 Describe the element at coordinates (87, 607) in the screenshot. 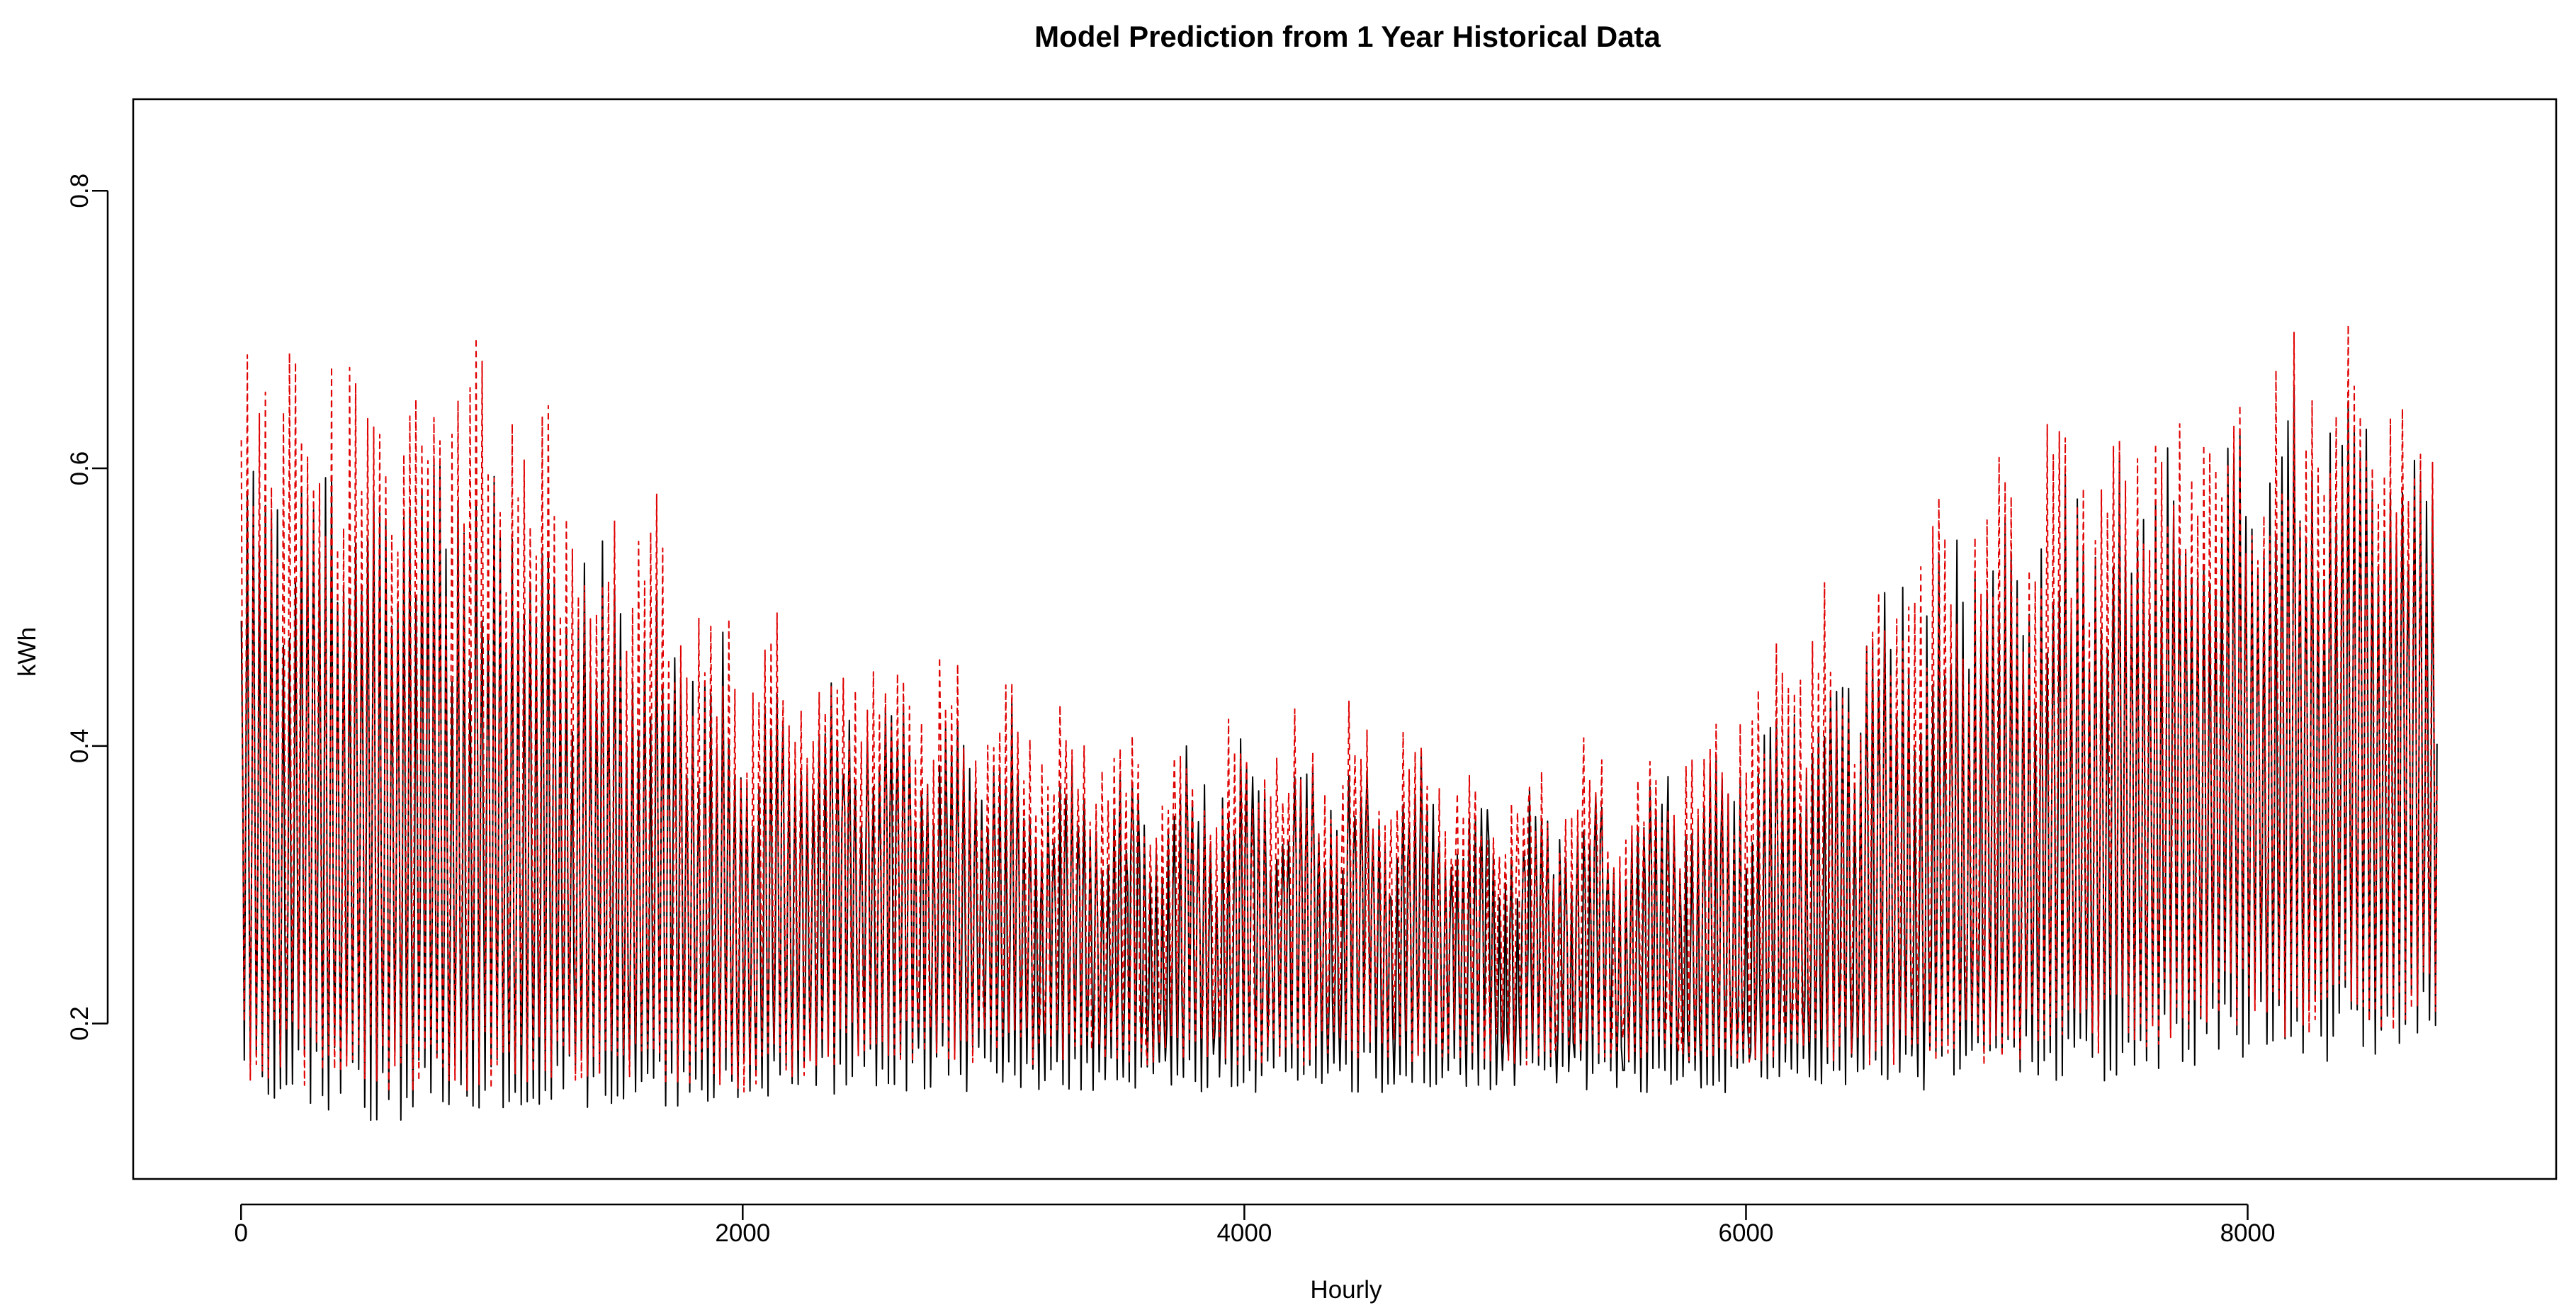

I see `y-axis: 0.2 0.4 0.6 0.8` at that location.